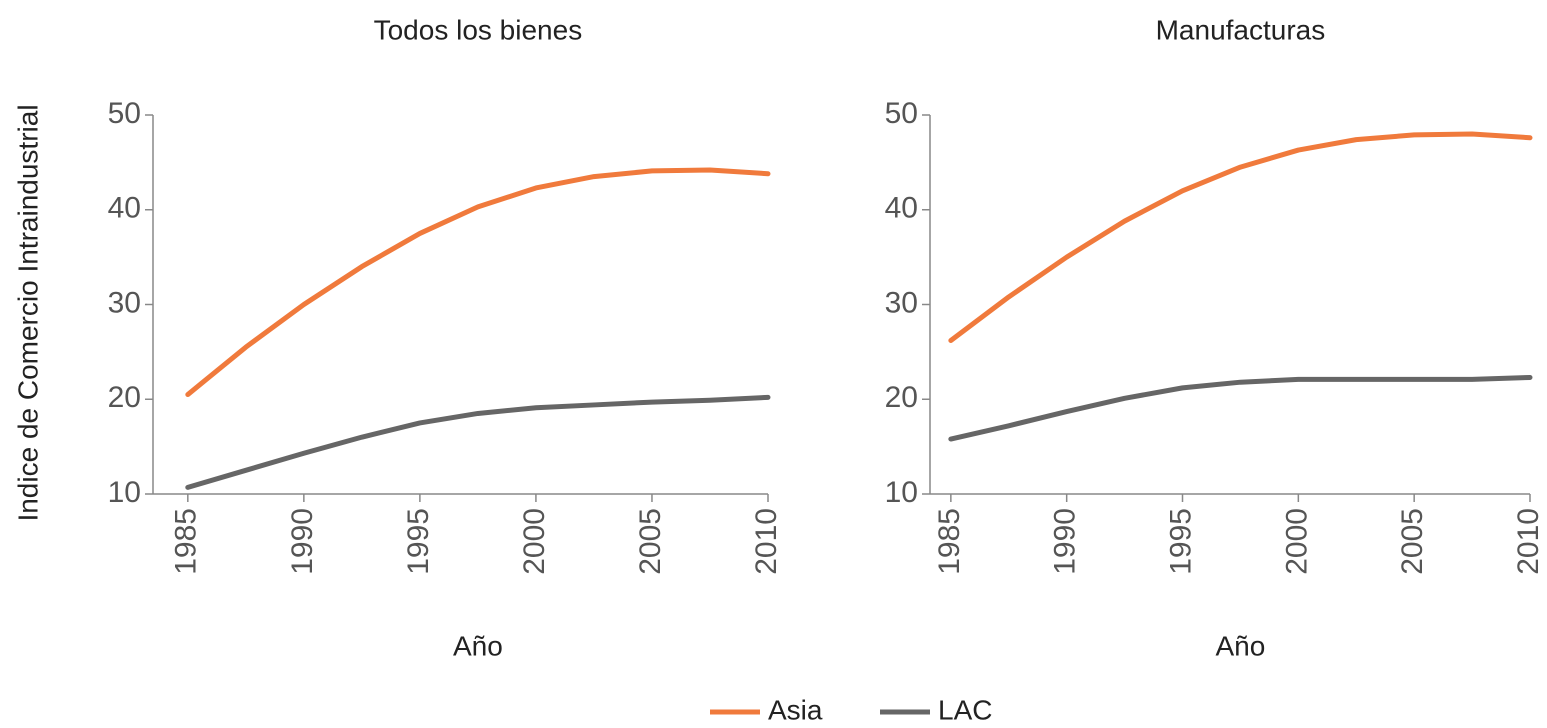 This screenshot has height=728, width=1547. What do you see at coordinates (965, 709) in the screenshot?
I see `legend-label: LAC` at bounding box center [965, 709].